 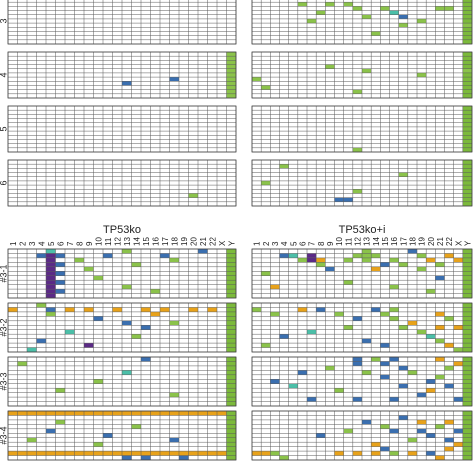 I want to click on x-tick-label: 2, so click(x=22, y=243).